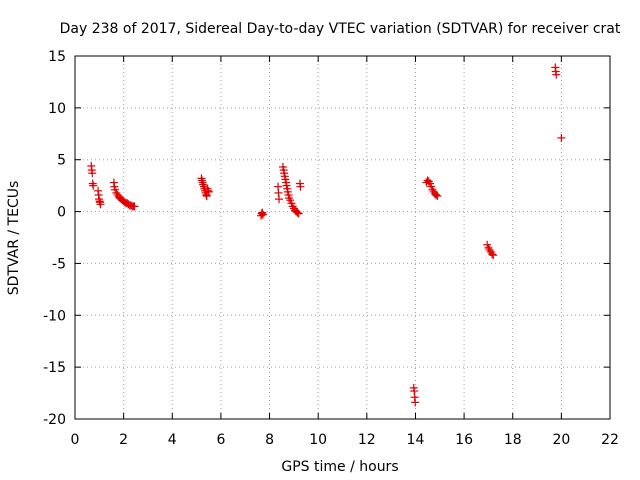 The width and height of the screenshot is (640, 480). I want to click on y-tick-label: -15, so click(54, 368).